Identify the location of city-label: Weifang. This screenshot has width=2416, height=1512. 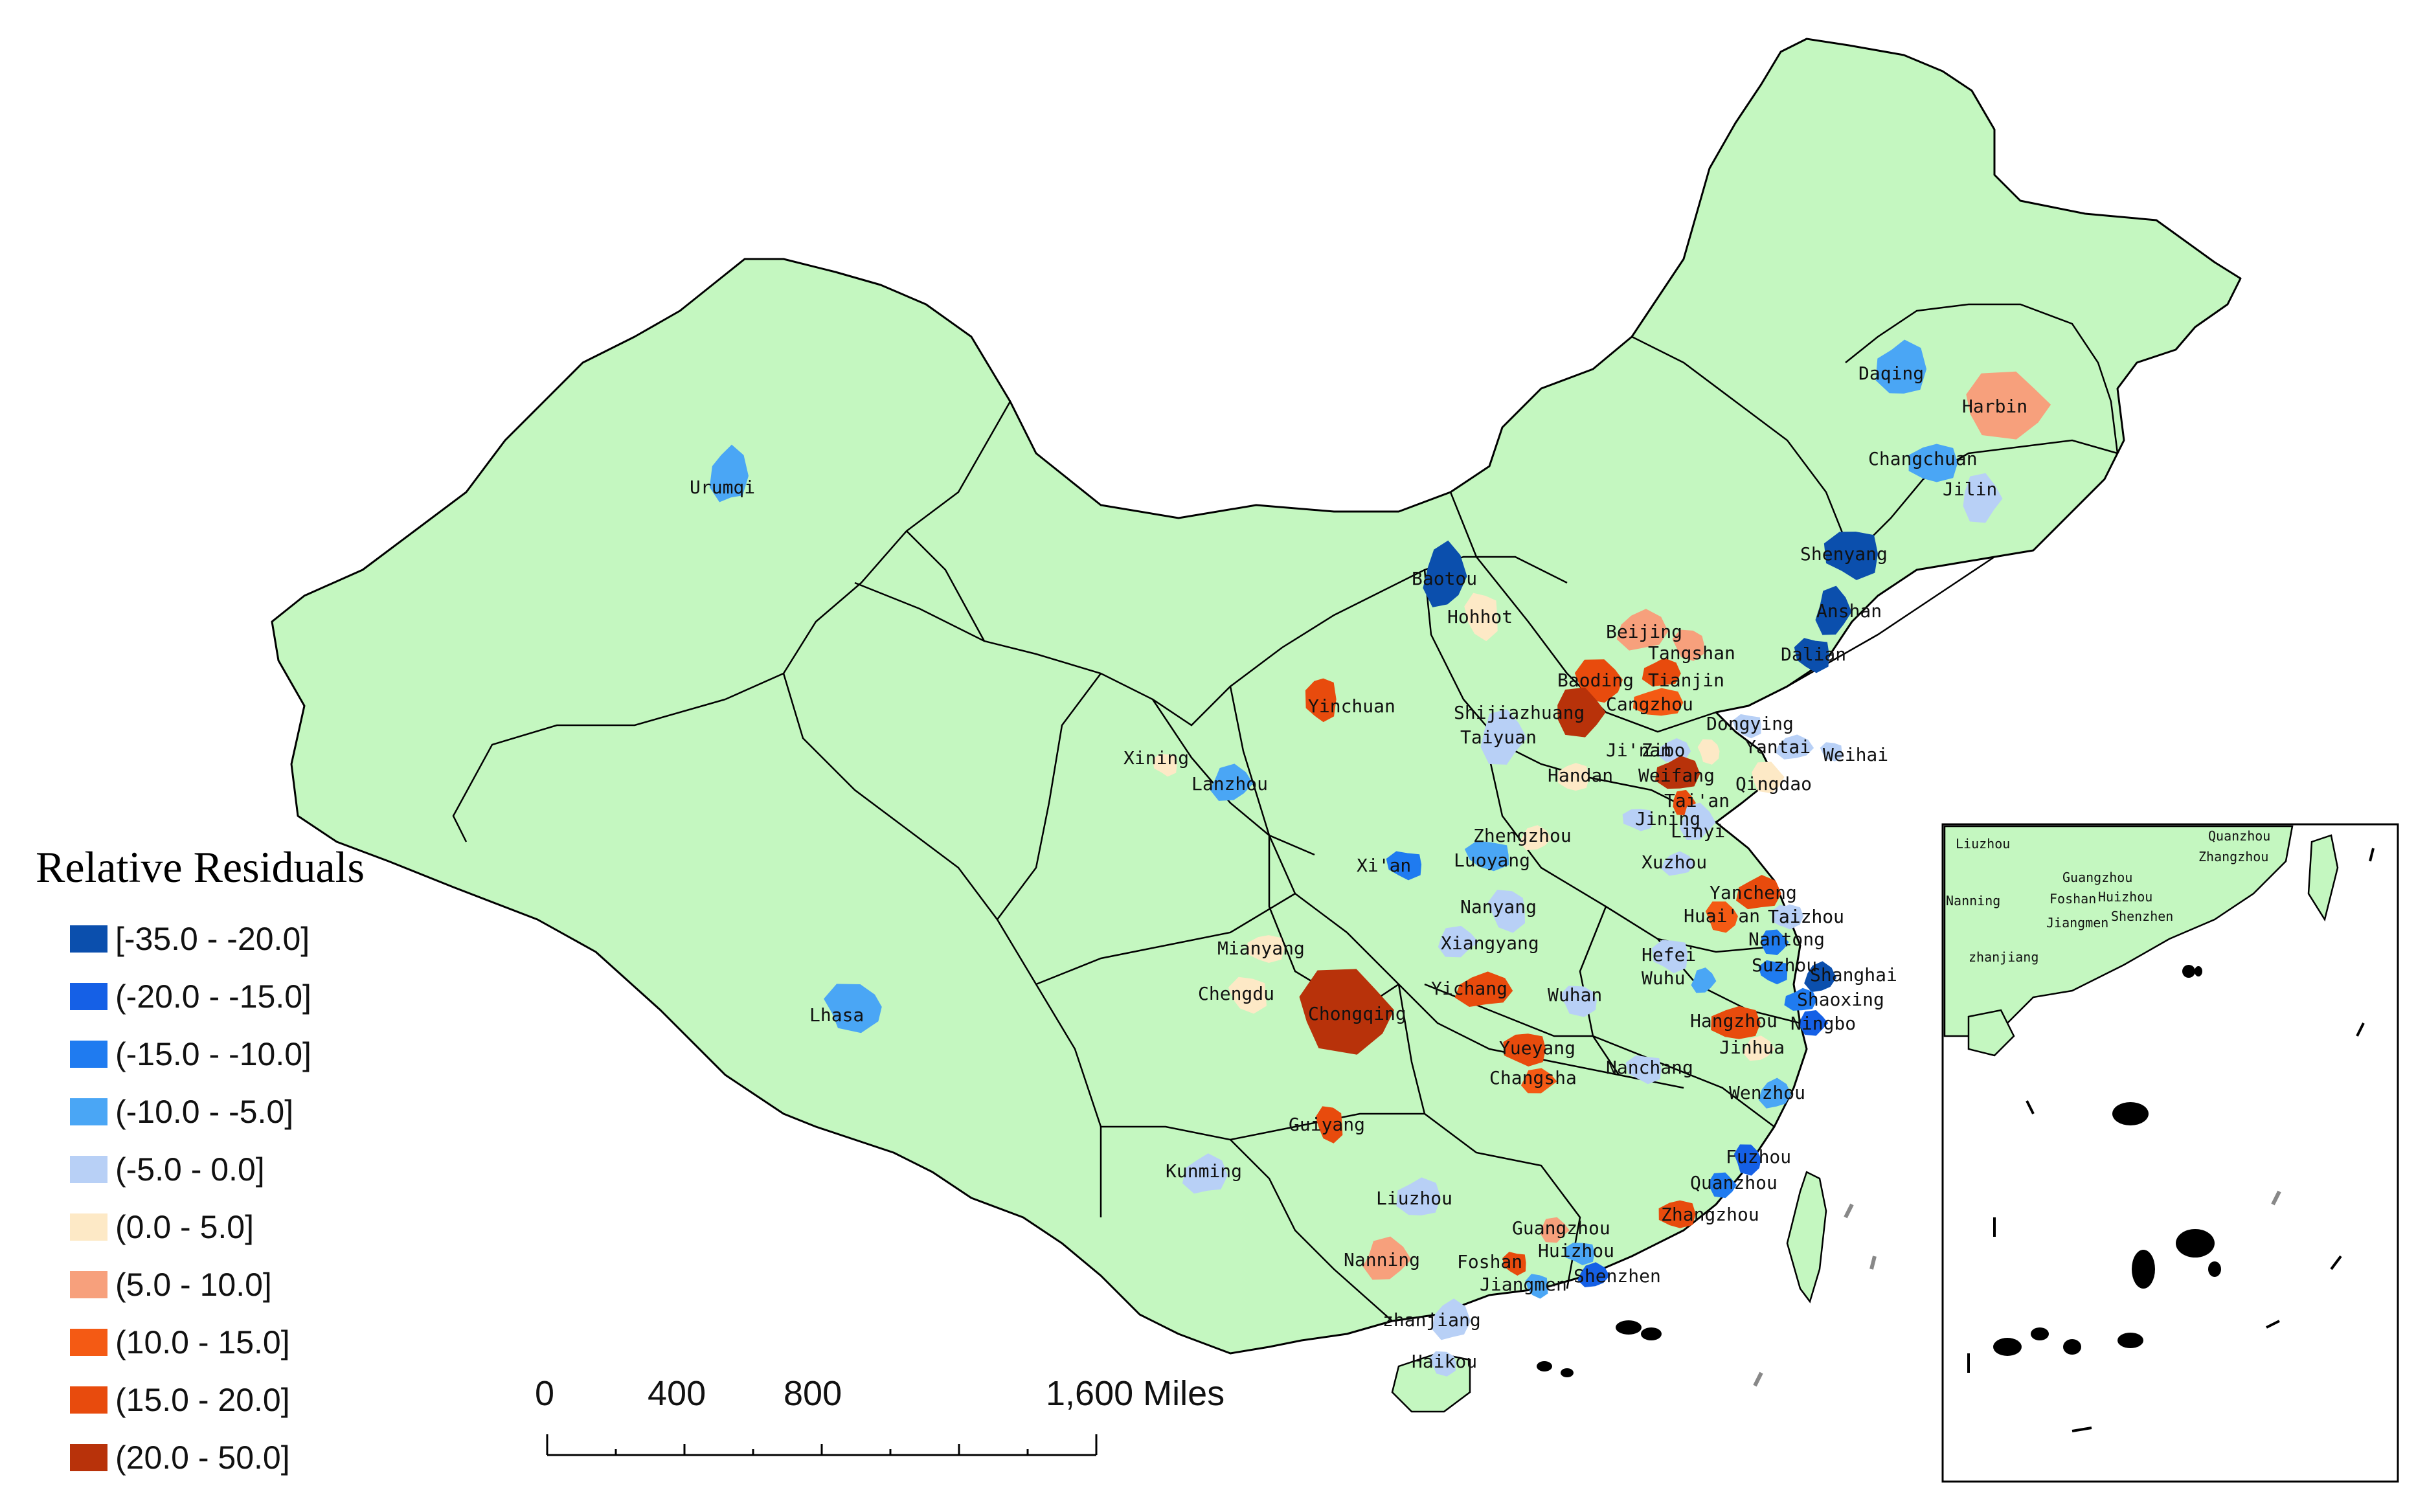
(1676, 775).